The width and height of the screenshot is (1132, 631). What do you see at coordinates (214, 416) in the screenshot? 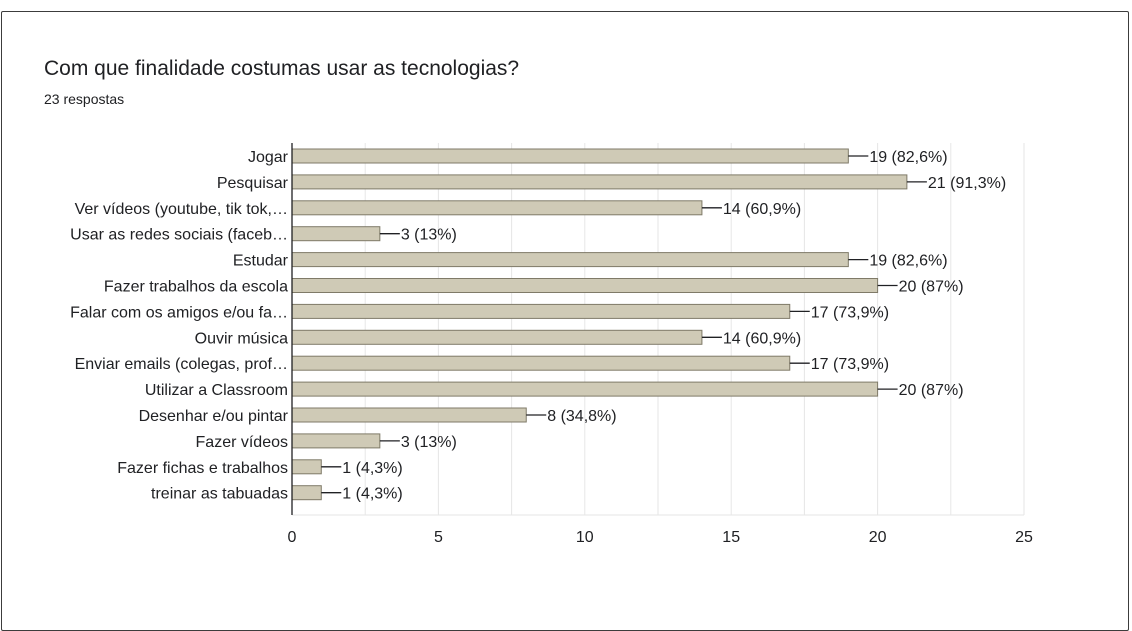
I see `category-label: Desenhar e/ou pintar` at bounding box center [214, 416].